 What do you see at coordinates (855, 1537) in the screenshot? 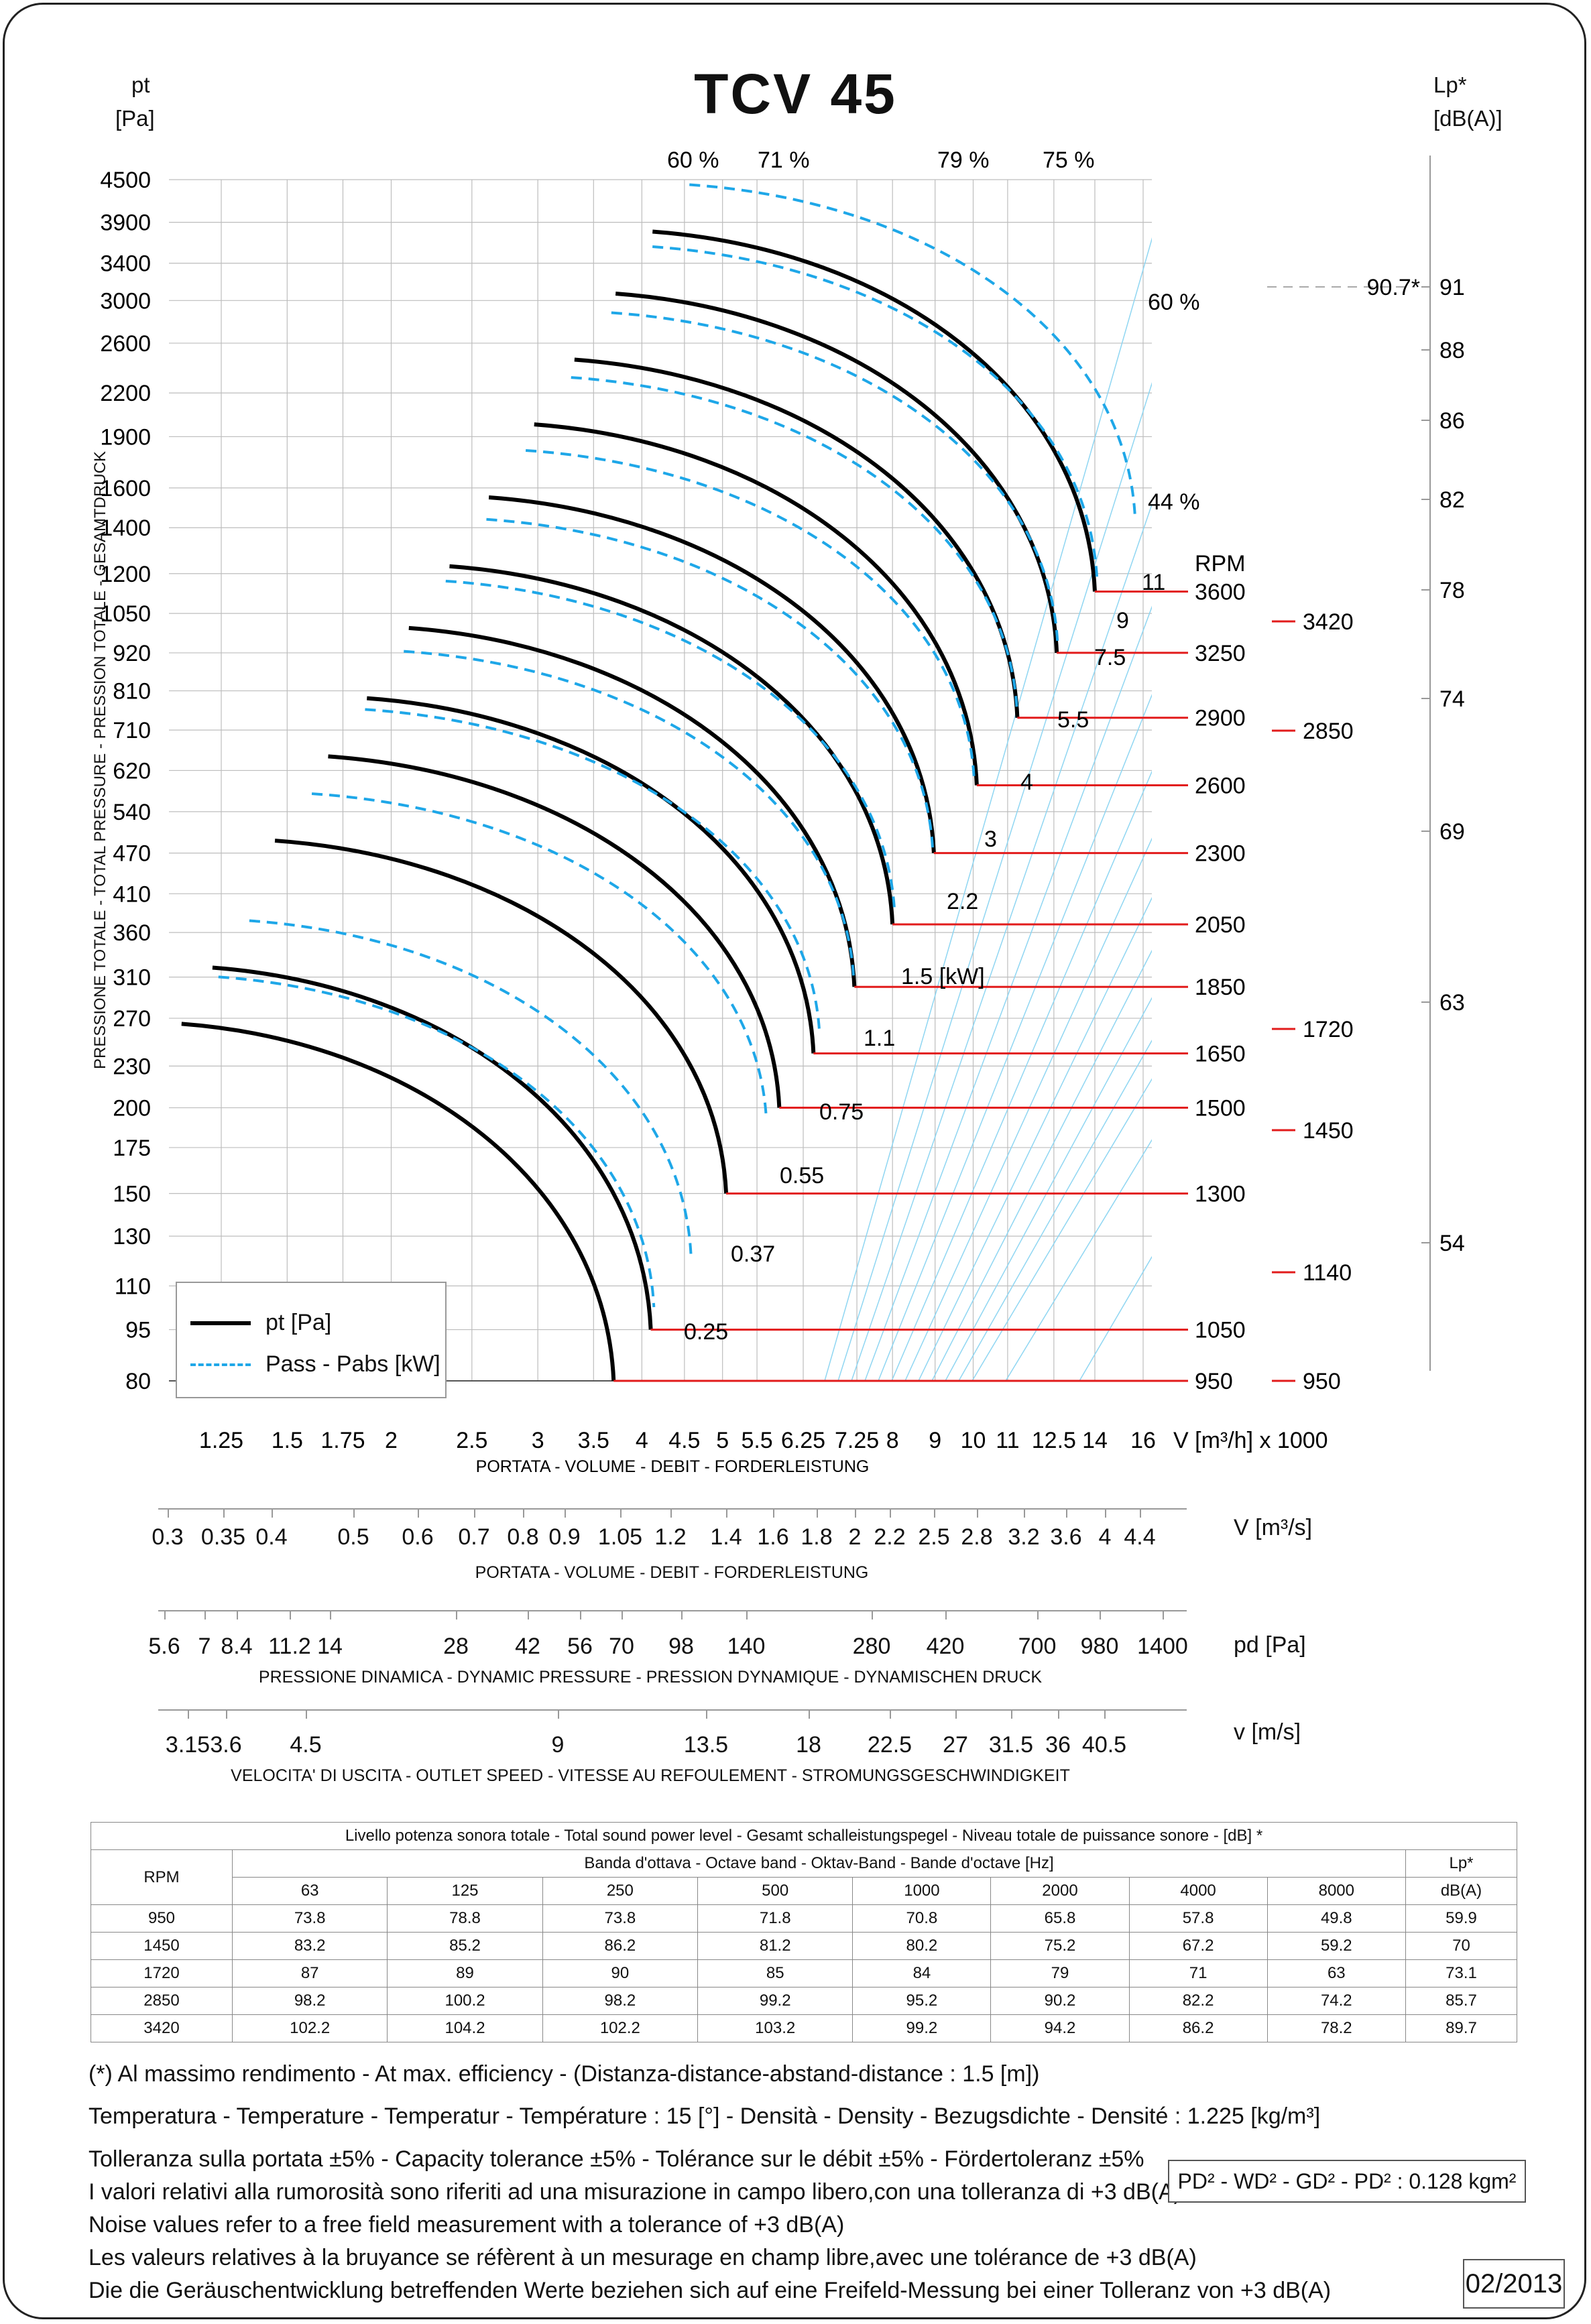
I see `lower-axis-tick-label: 2` at bounding box center [855, 1537].